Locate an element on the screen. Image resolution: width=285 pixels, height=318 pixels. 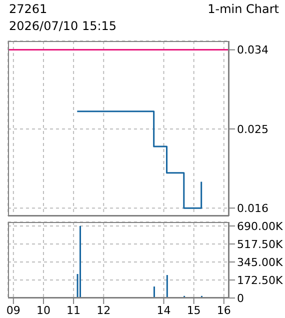
x-tick-label: 14 is located at coordinates (163, 310).